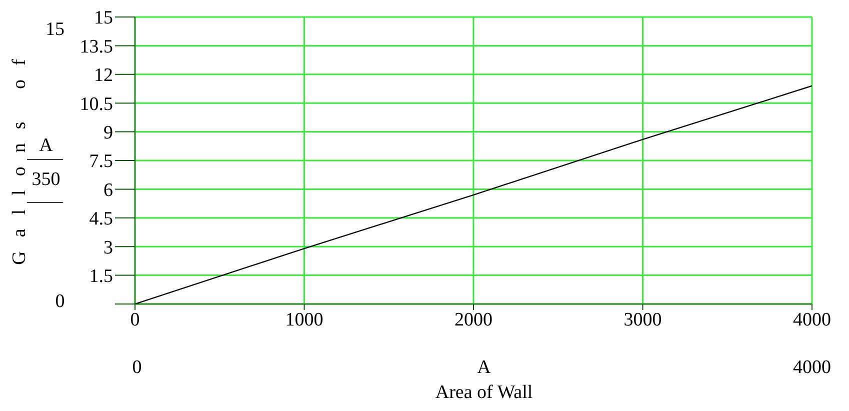 The width and height of the screenshot is (849, 411). Describe the element at coordinates (108, 133) in the screenshot. I see `y-tick-label: 9` at that location.